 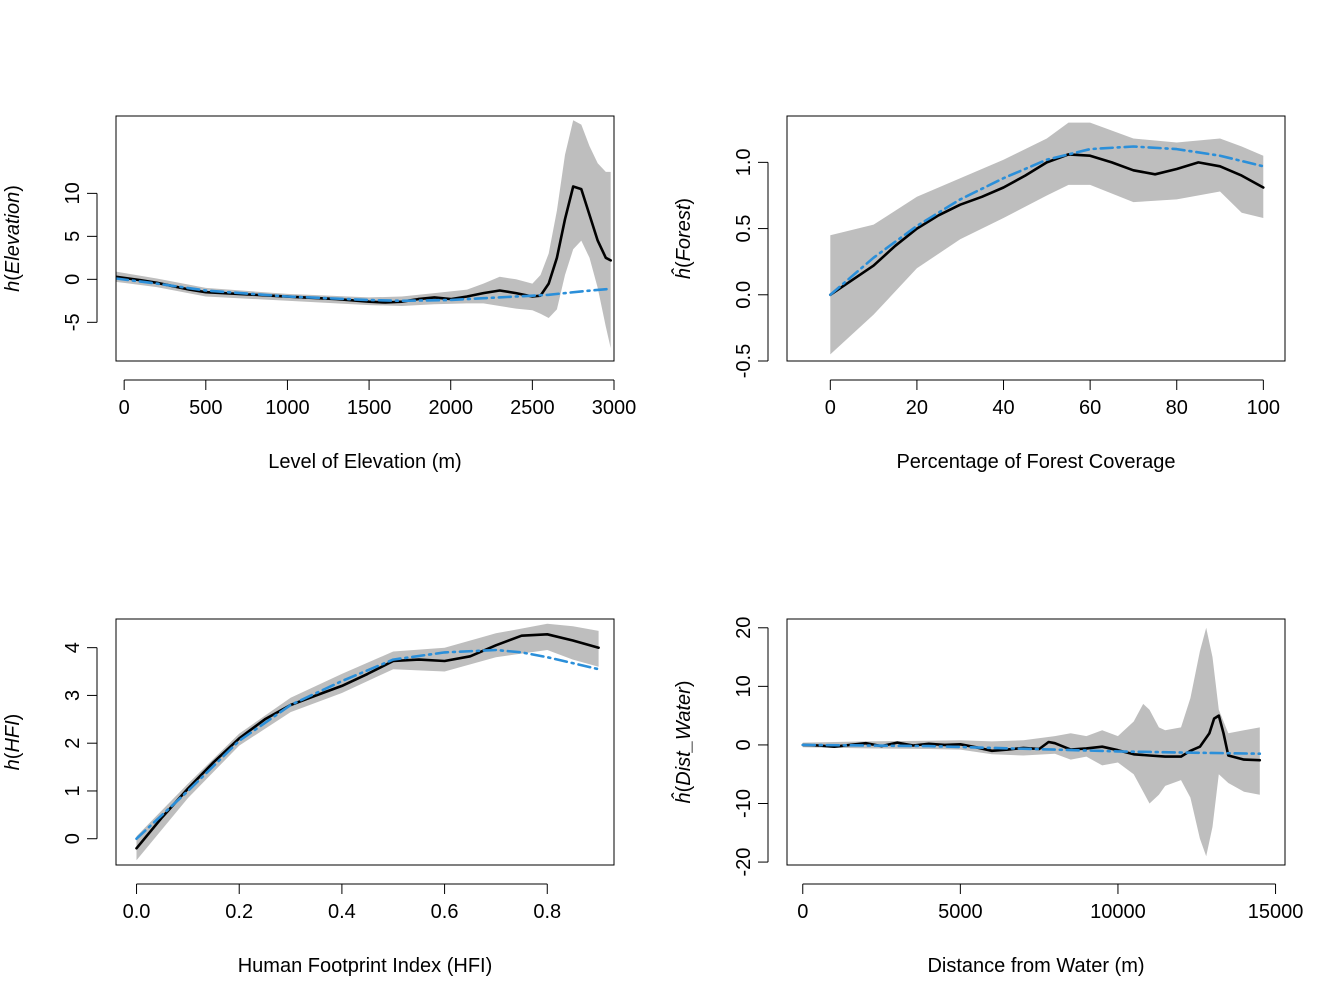 What do you see at coordinates (369, 408) in the screenshot?
I see `x-tick-label: 1500` at bounding box center [369, 408].